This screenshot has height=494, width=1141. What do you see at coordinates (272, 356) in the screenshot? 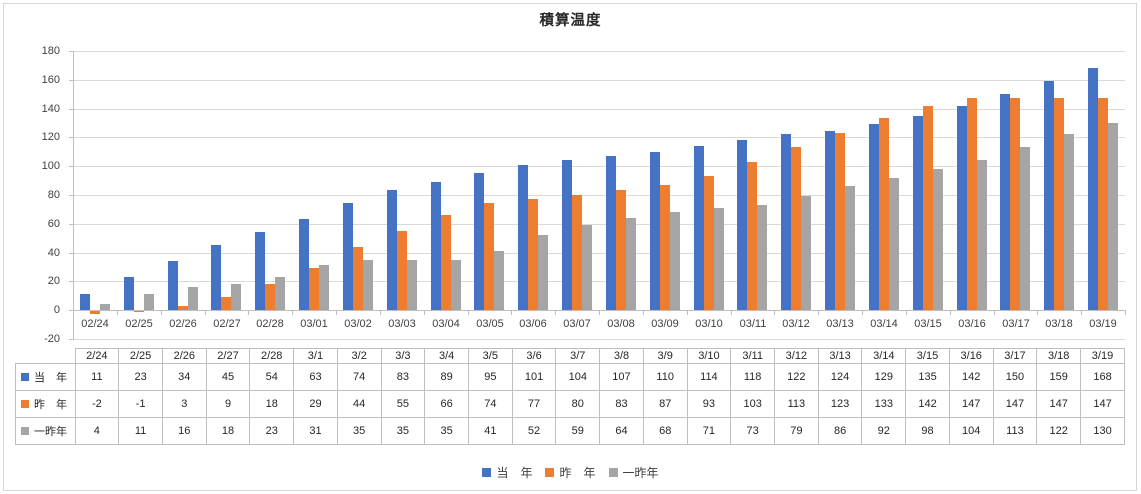
I see `table-date-header: 2/28` at bounding box center [272, 356].